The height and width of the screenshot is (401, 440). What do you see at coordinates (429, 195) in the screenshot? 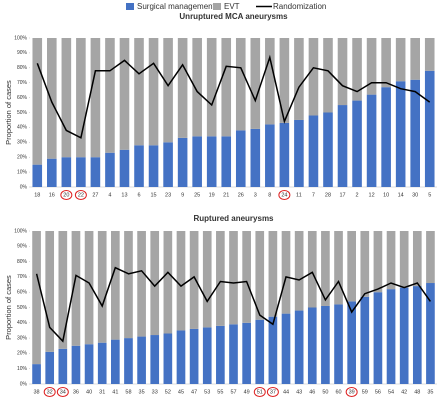
I see `x-tick-label: 5` at bounding box center [429, 195].